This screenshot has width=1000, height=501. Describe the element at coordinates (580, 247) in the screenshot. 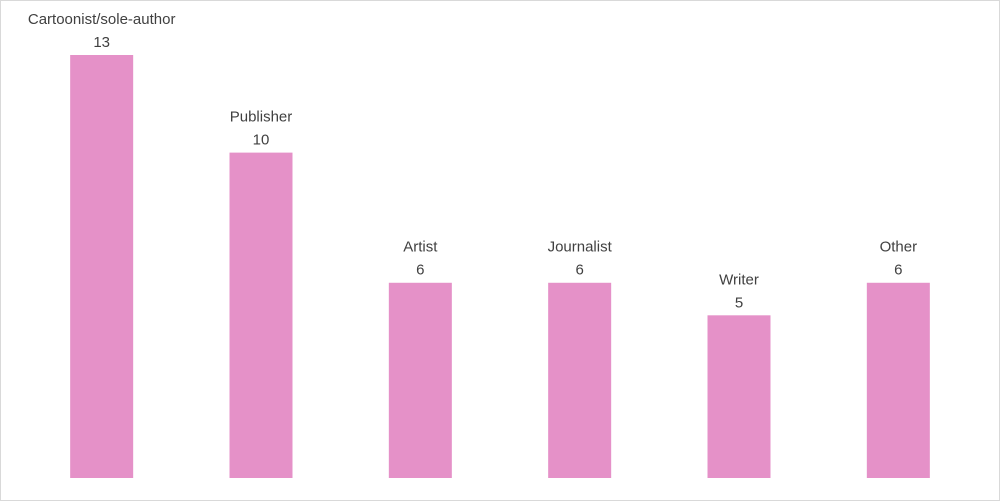

I see `category-label: Journalist` at that location.